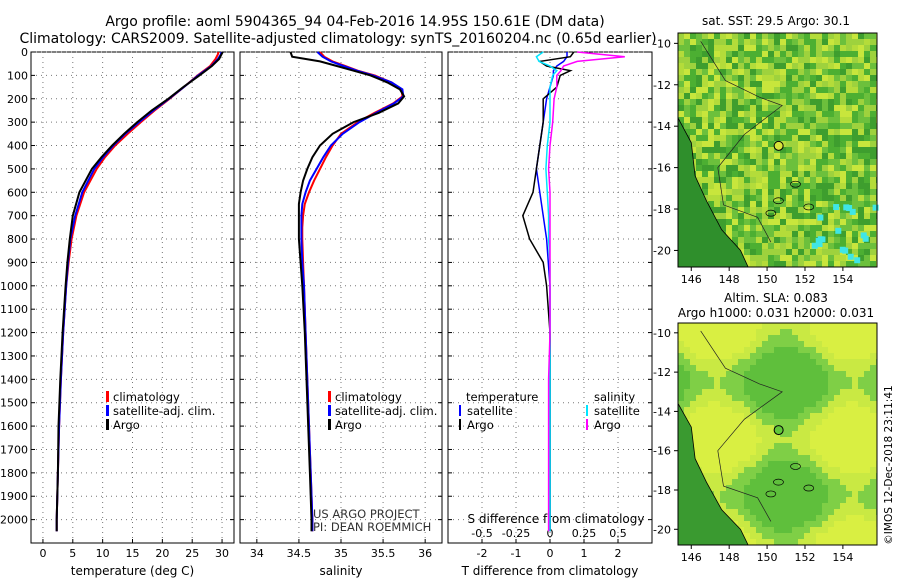 This screenshot has height=584, width=900. What do you see at coordinates (662, 209) in the screenshot?
I see `lat-tick-label: -18` at bounding box center [662, 209].